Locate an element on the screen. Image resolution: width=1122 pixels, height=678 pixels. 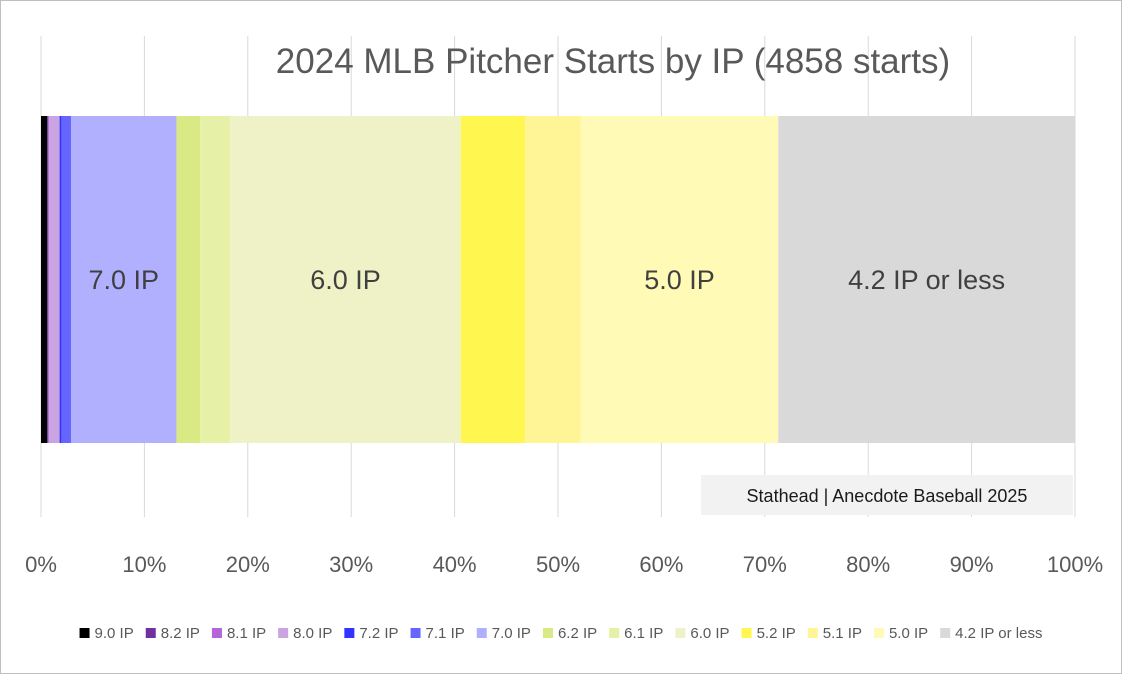
legend-label: 9.0 IP is located at coordinates (114, 633).